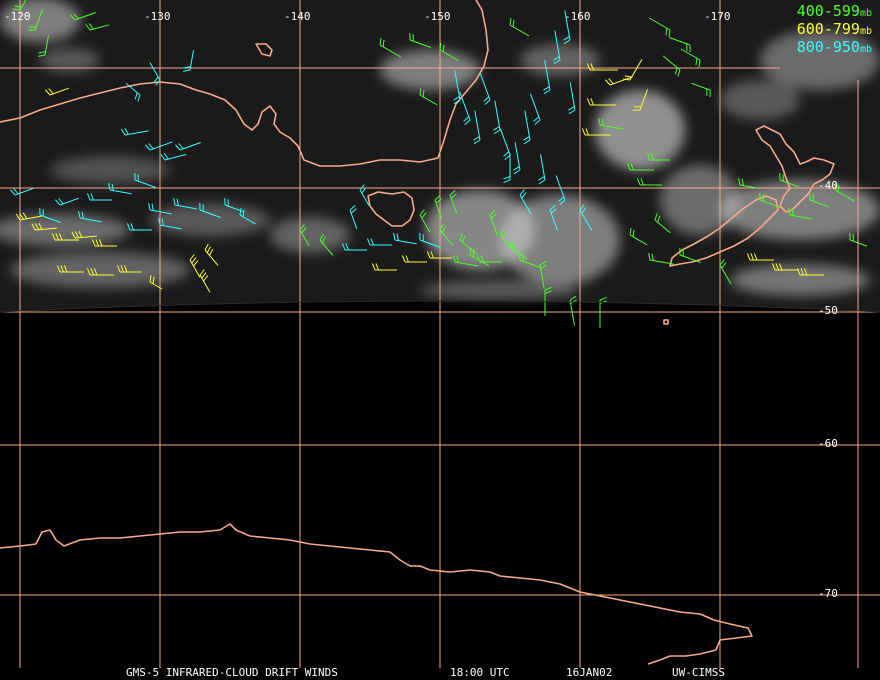  I want to click on lord-howe-island, so click(666, 322).